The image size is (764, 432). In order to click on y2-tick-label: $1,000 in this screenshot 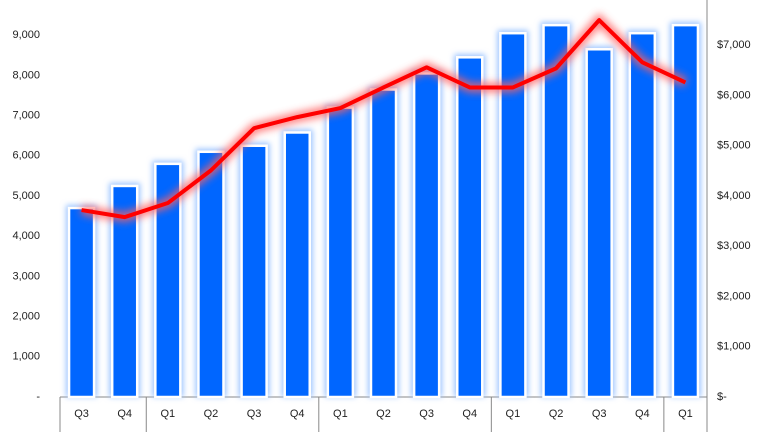, I will do `click(734, 347)`.